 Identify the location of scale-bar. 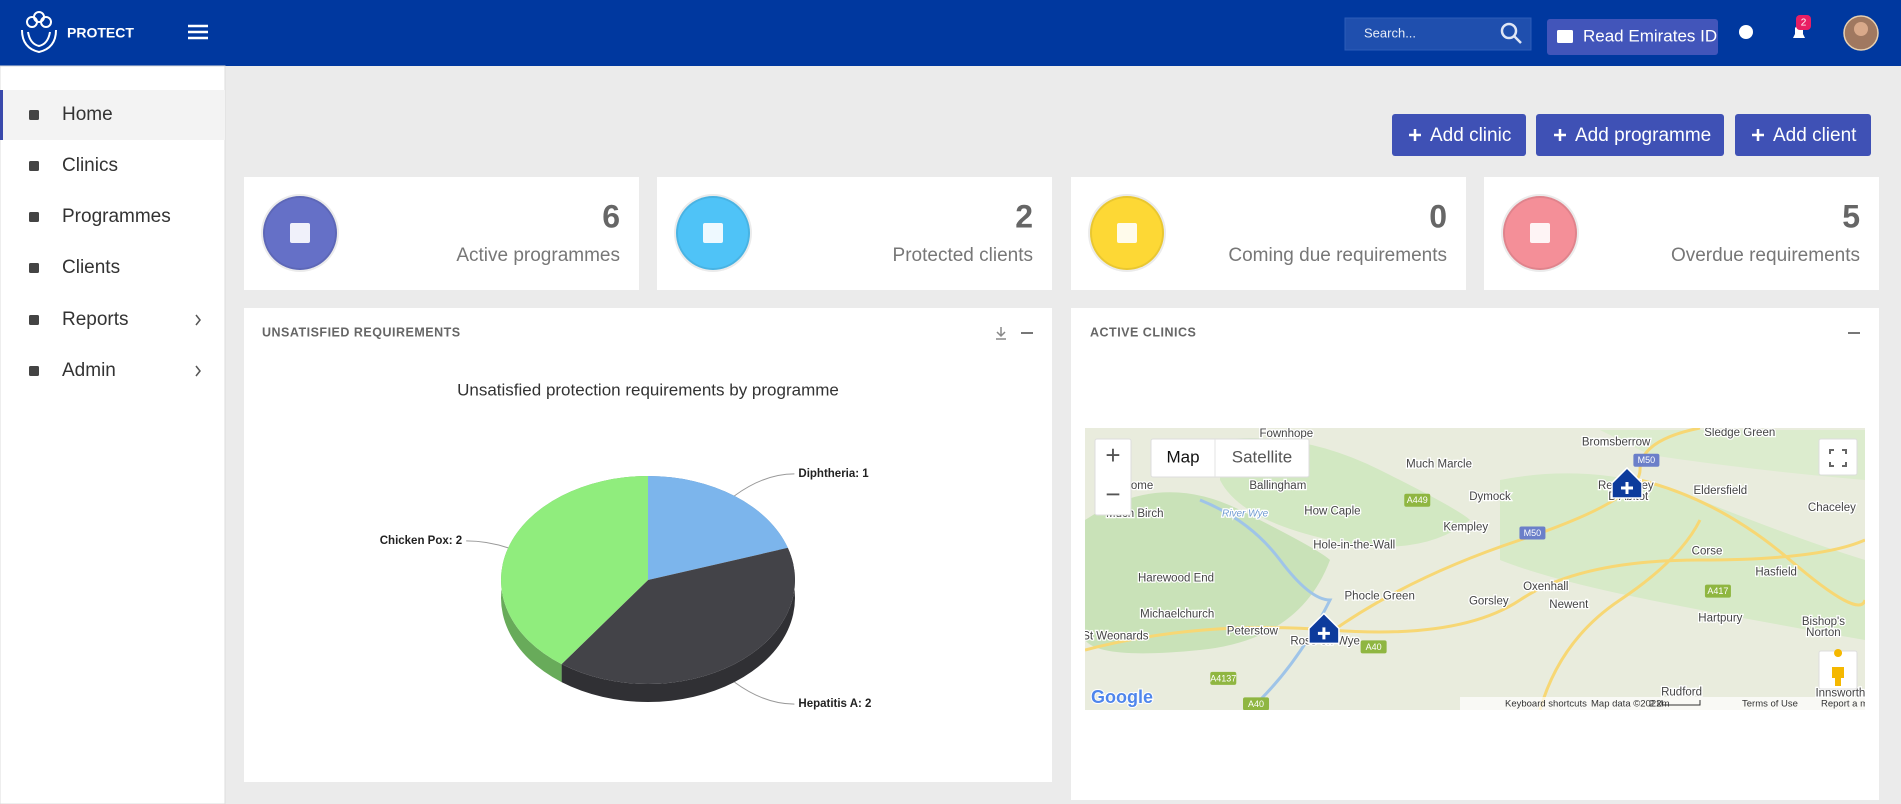
(1681, 703).